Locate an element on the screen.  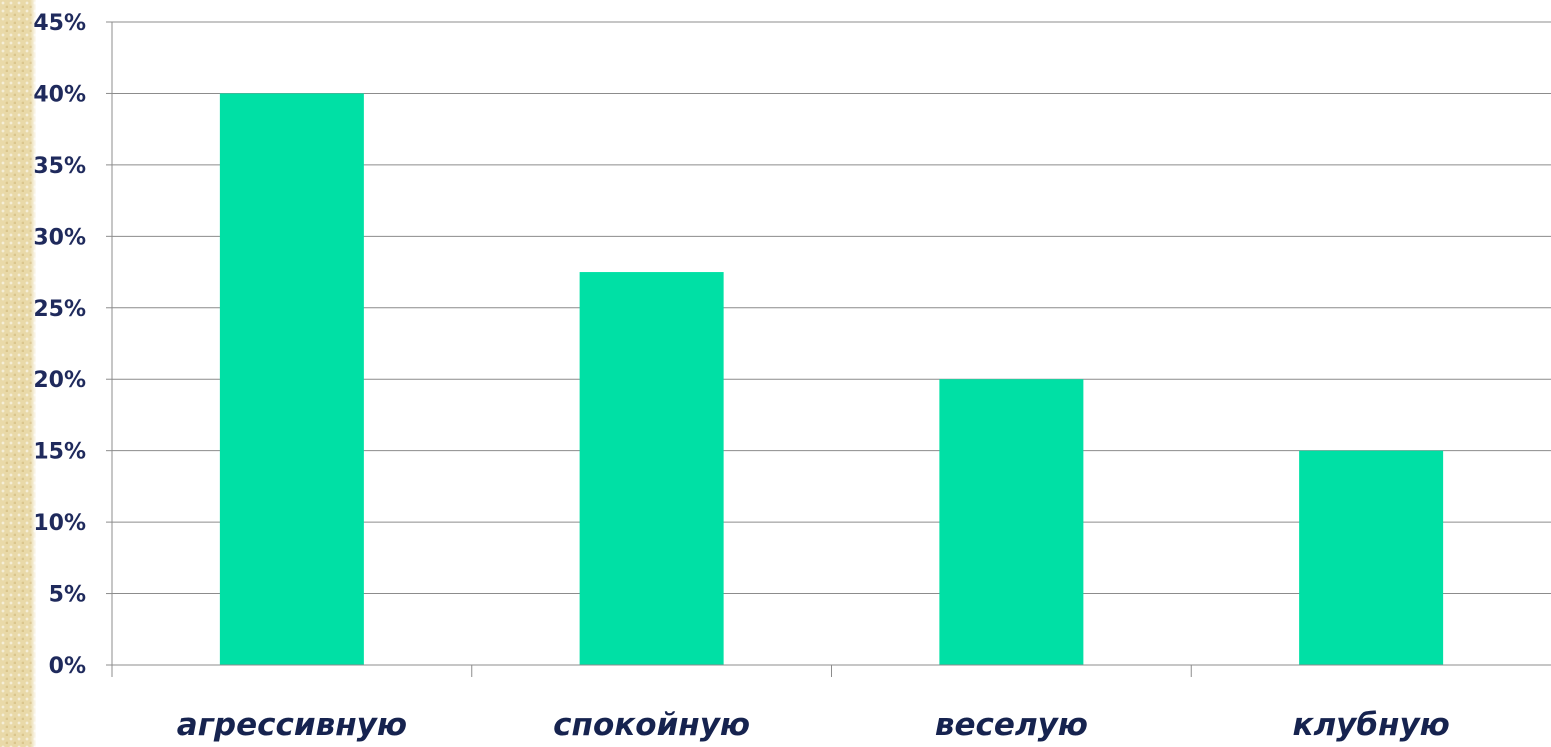
y-tick-label: 20% is located at coordinates (59, 380).